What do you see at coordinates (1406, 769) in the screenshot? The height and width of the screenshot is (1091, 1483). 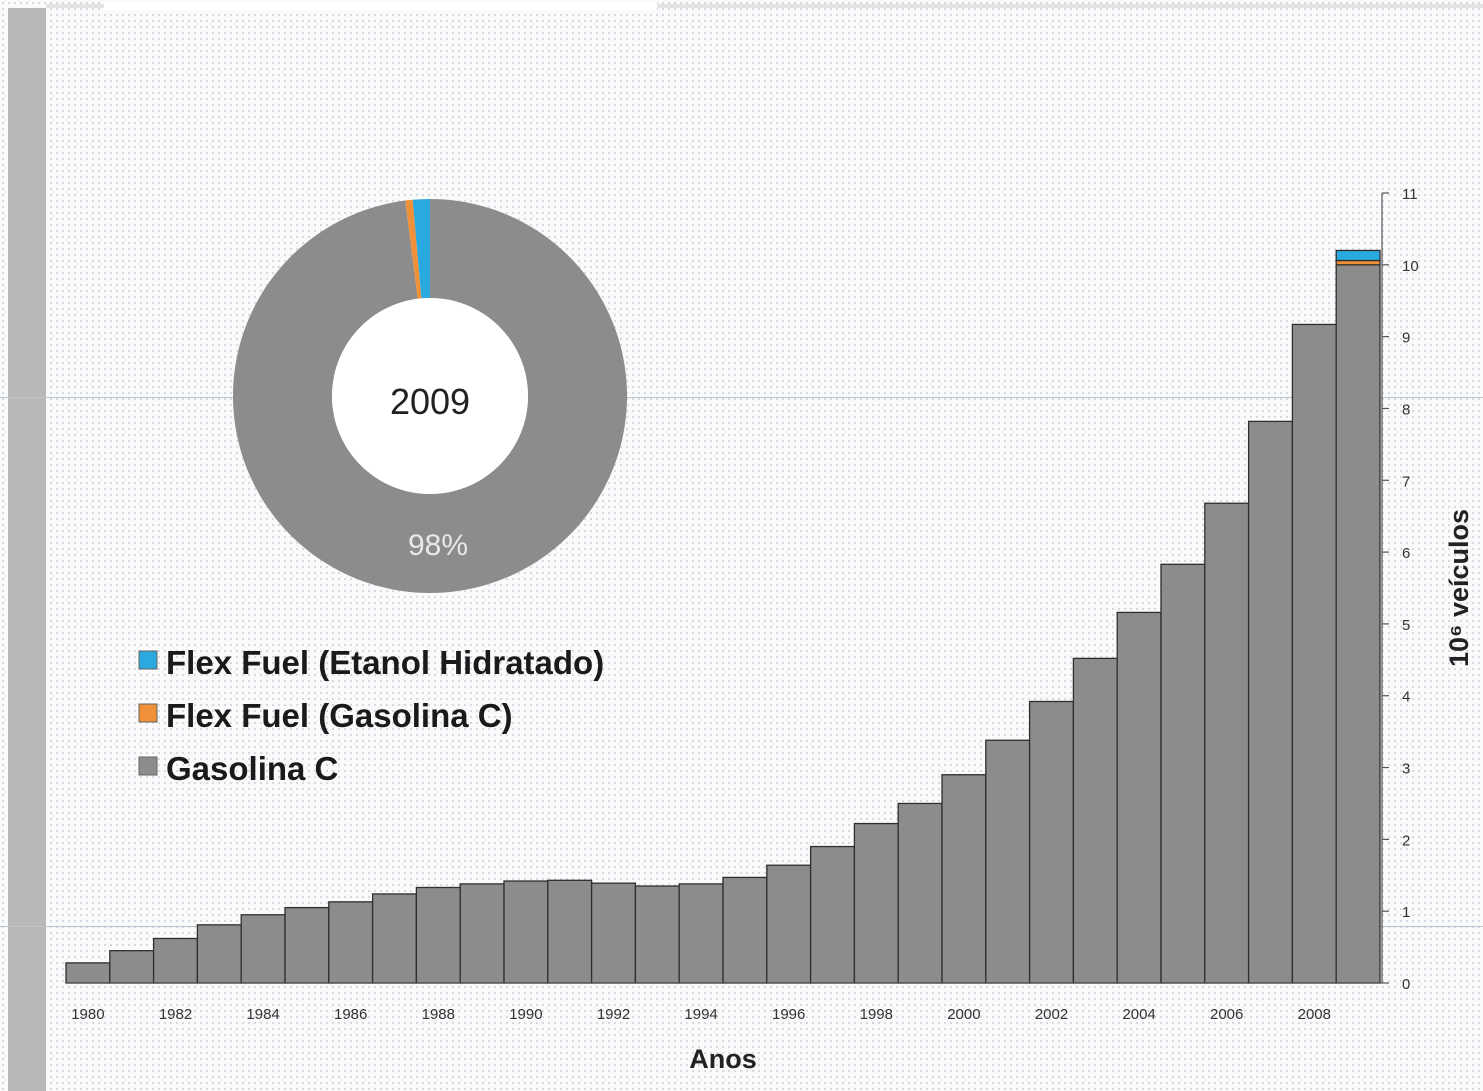 I see `y-tick-label-3: 3` at bounding box center [1406, 769].